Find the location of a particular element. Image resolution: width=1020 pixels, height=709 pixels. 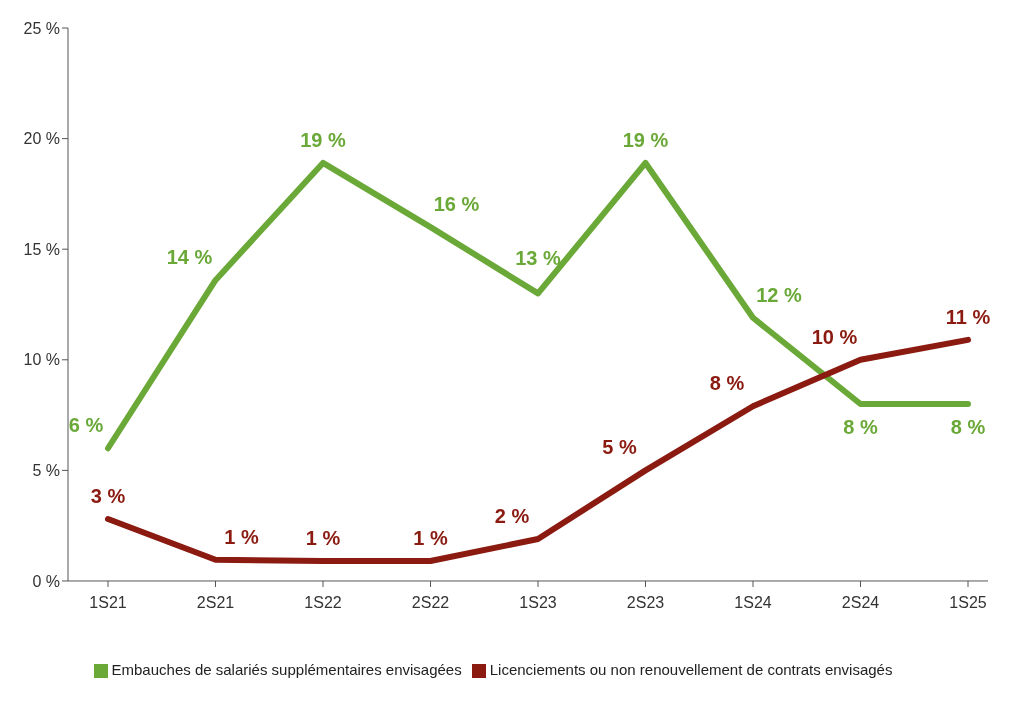

y-tick-label: 5 % is located at coordinates (46, 471).